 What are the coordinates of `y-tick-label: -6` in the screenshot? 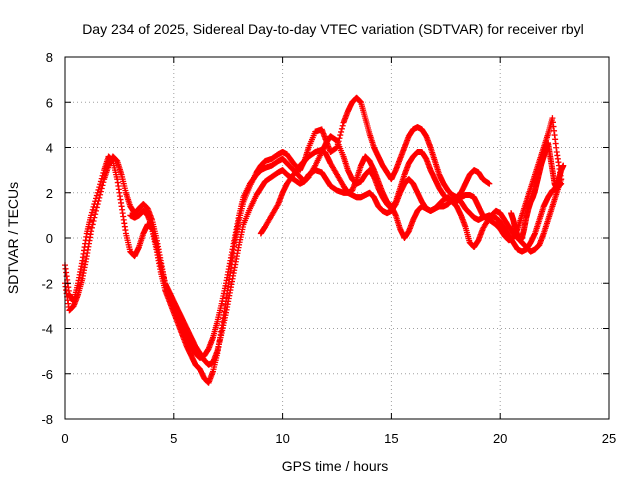 It's located at (47, 374).